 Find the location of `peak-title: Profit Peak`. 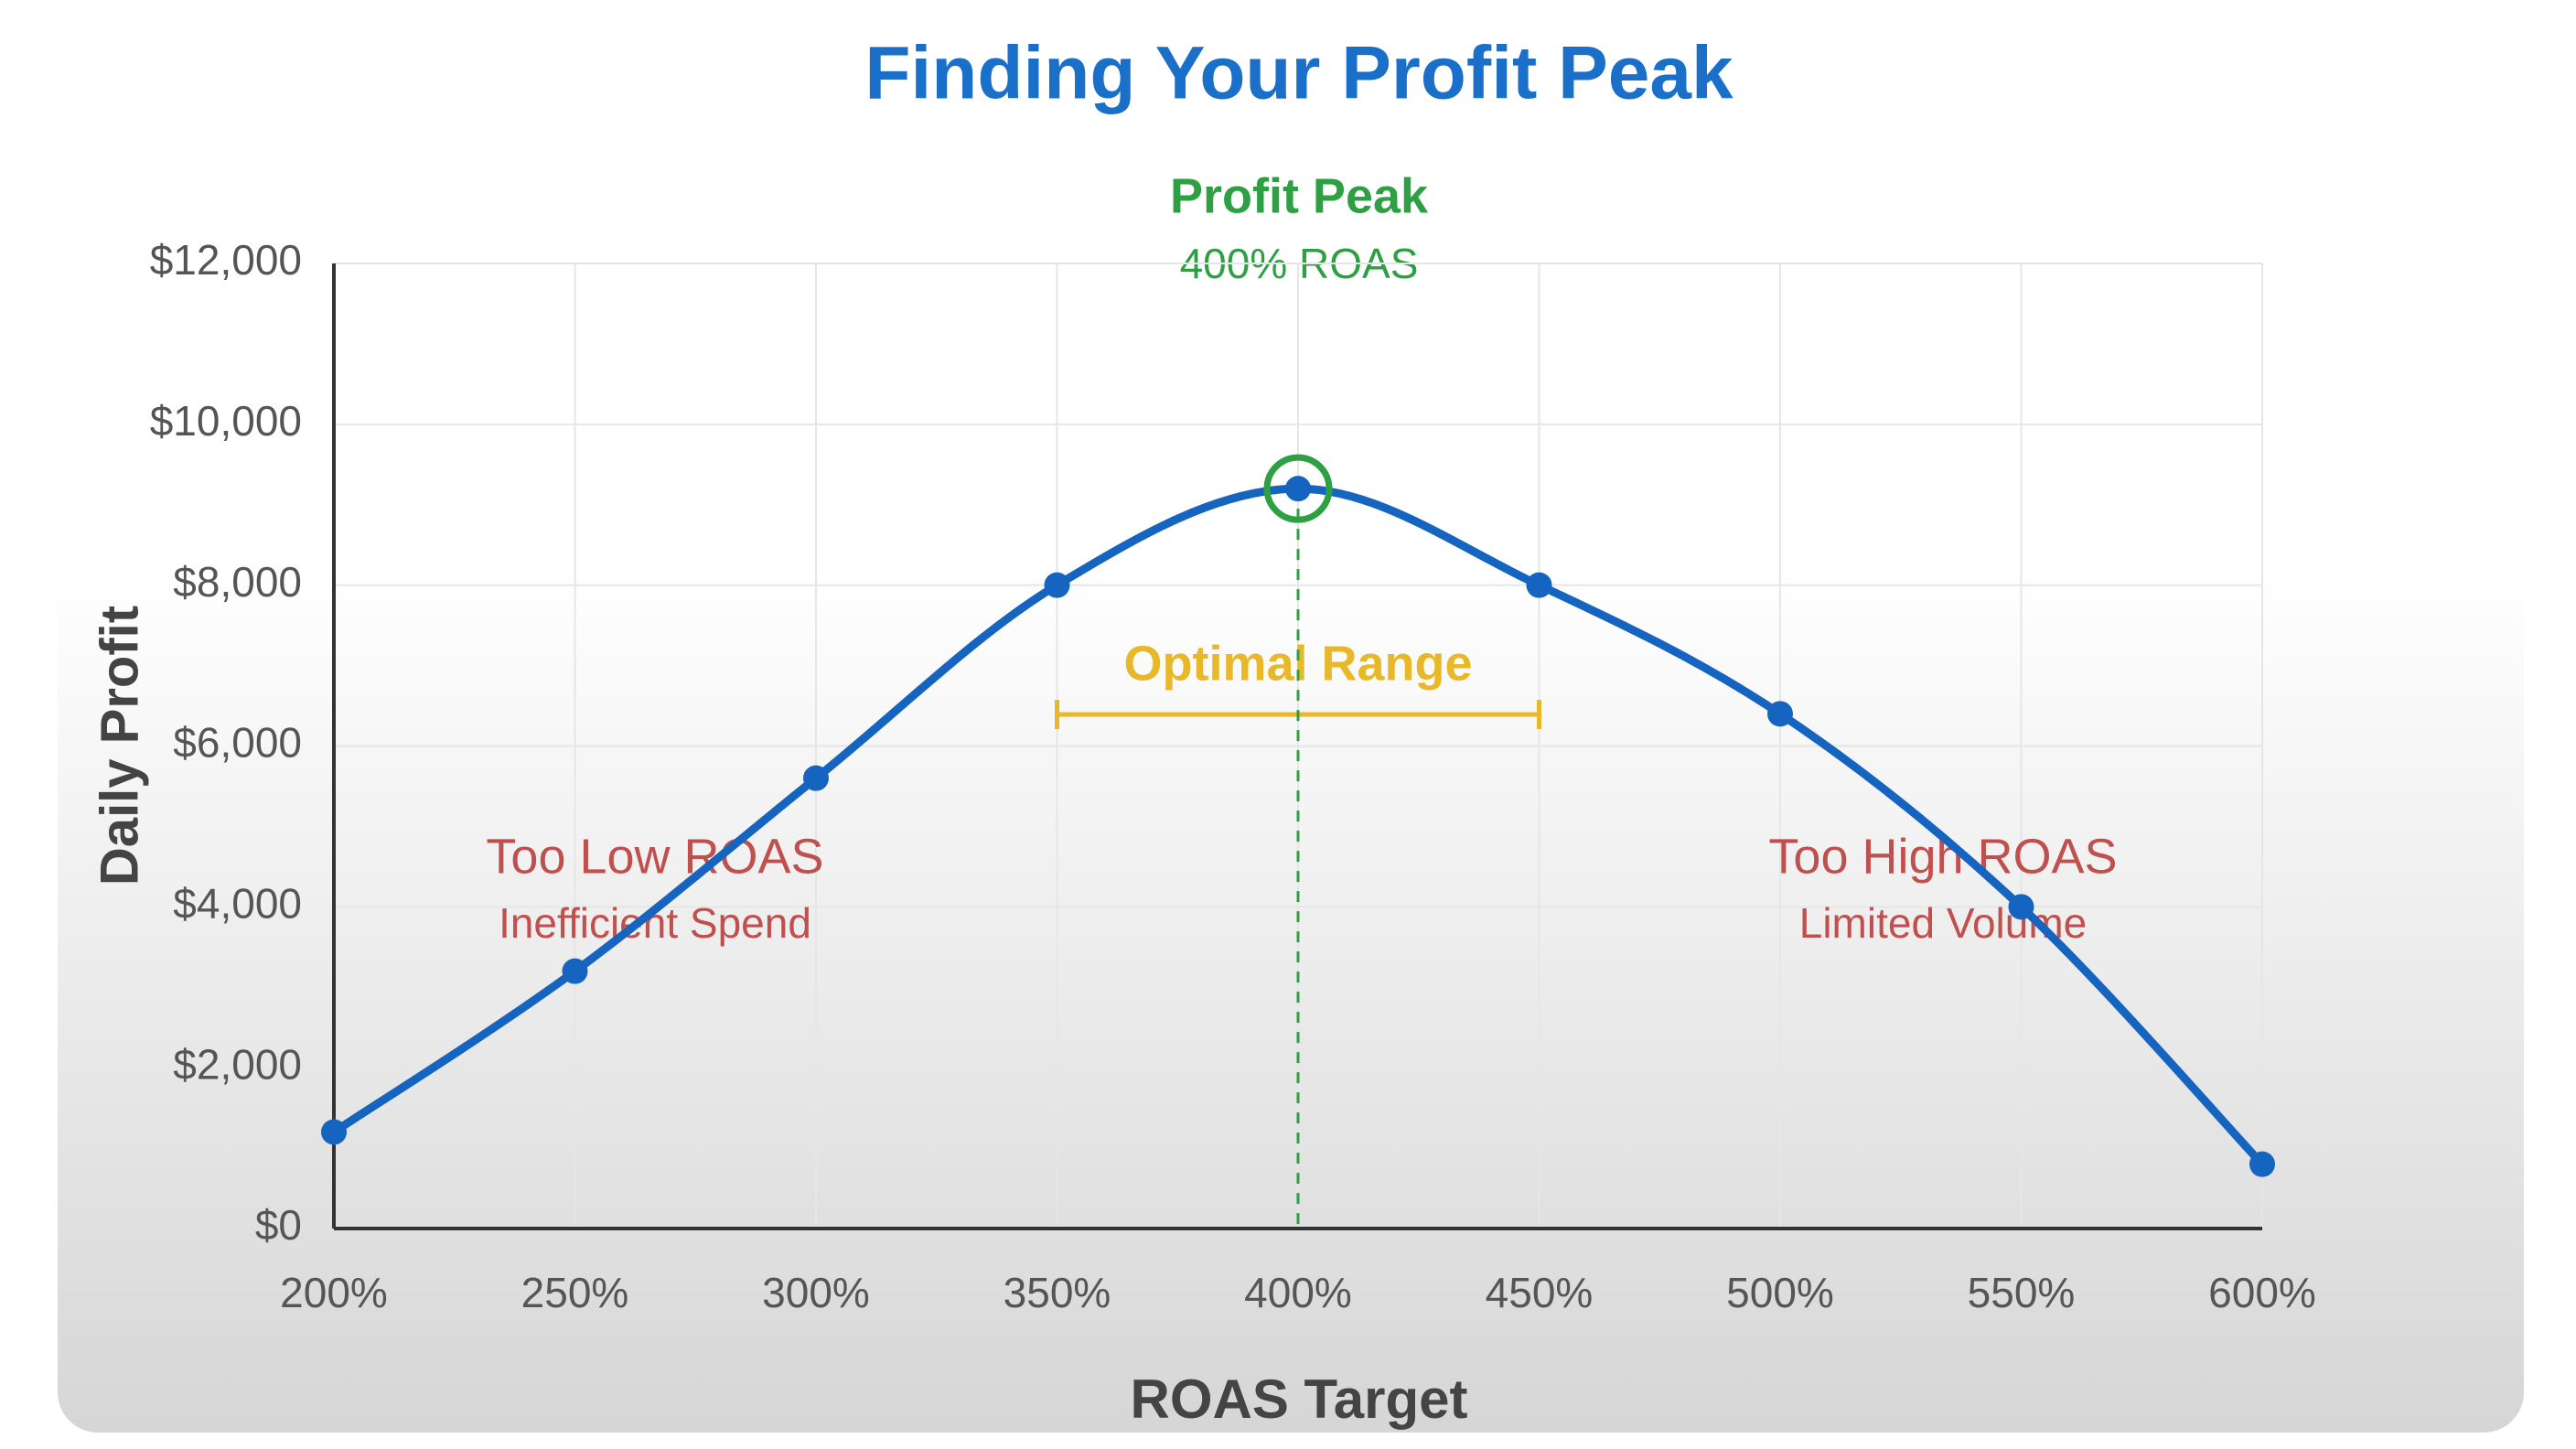

peak-title: Profit Peak is located at coordinates (1300, 195).